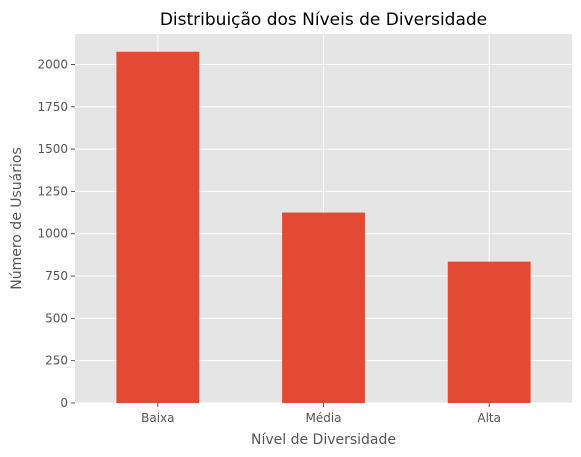 Image resolution: width=581 pixels, height=457 pixels. I want to click on bar-baixa, so click(158, 227).